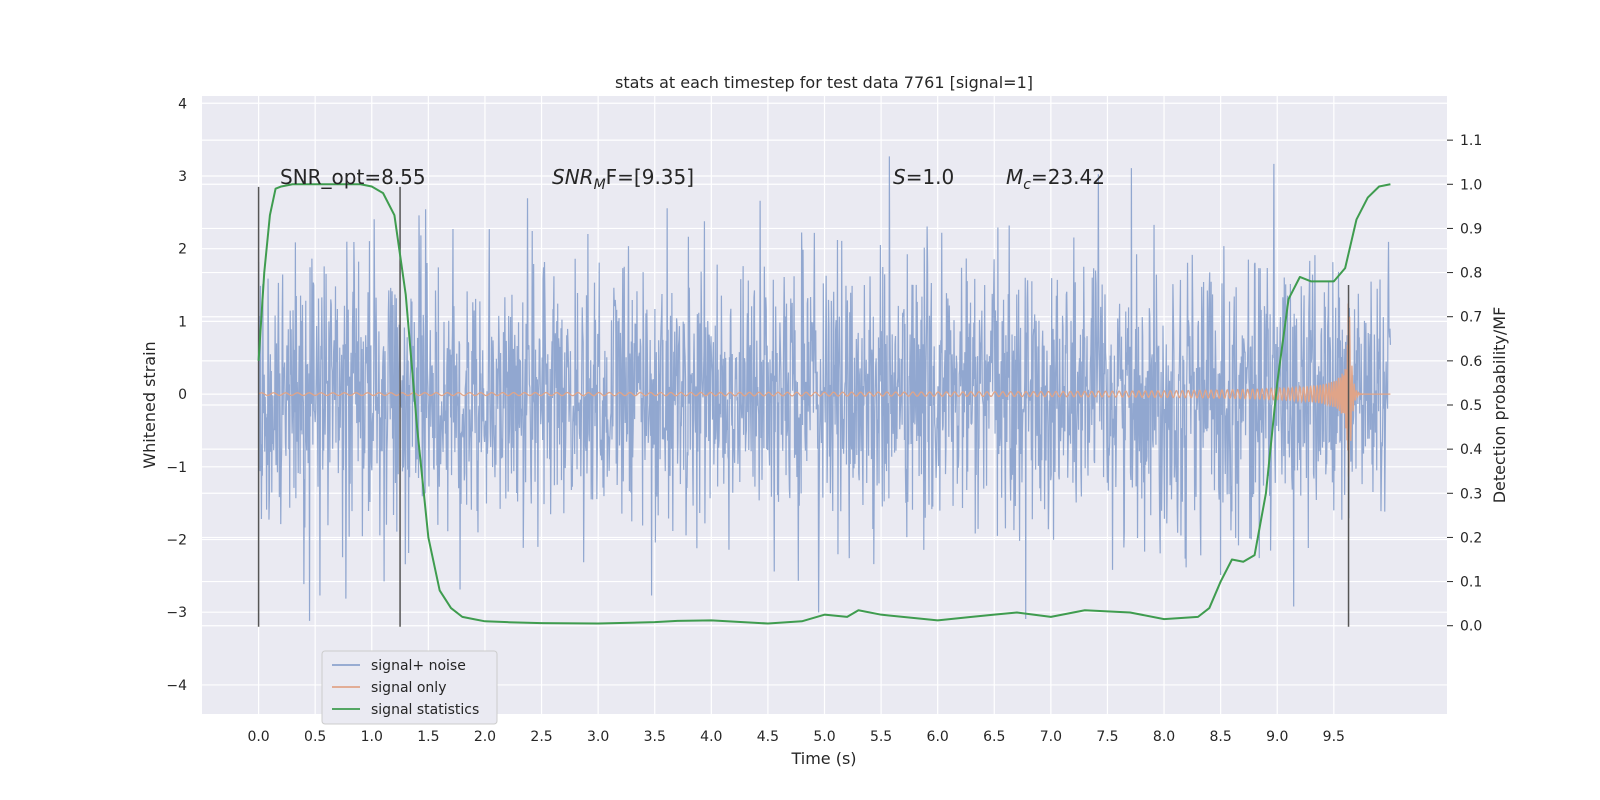 This screenshot has height=800, width=1600. I want to click on x-tick-12: 6.0, so click(938, 737).